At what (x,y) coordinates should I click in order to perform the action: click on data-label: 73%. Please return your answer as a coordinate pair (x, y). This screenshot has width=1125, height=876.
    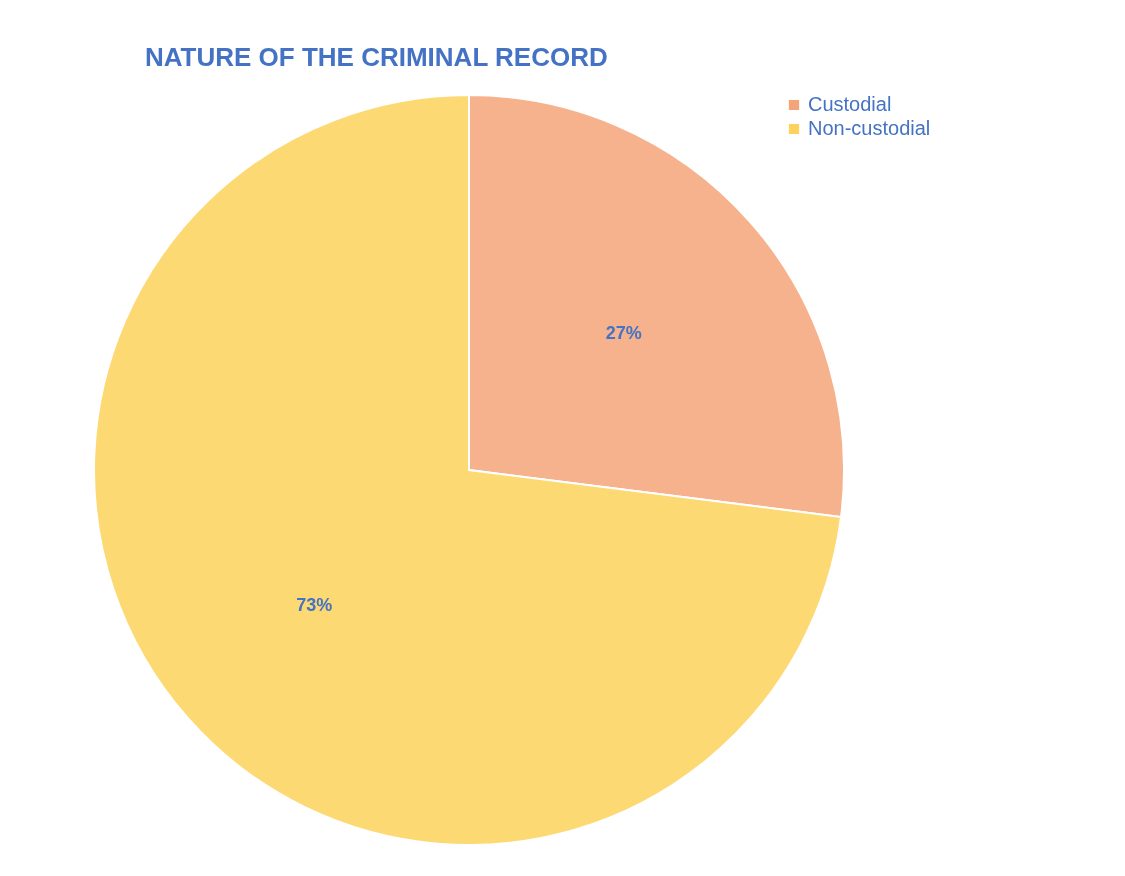
    Looking at the image, I should click on (314, 605).